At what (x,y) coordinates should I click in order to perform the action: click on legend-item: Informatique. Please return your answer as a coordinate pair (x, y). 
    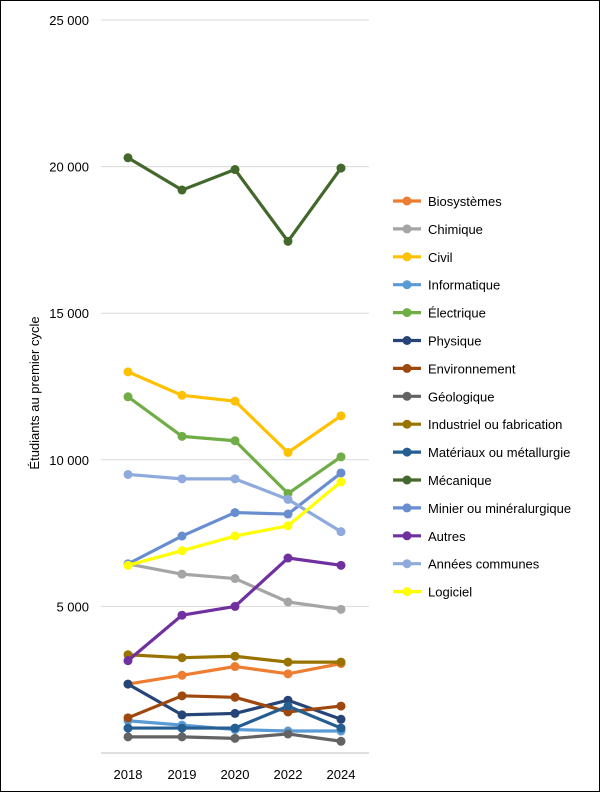
    Looking at the image, I should click on (446, 285).